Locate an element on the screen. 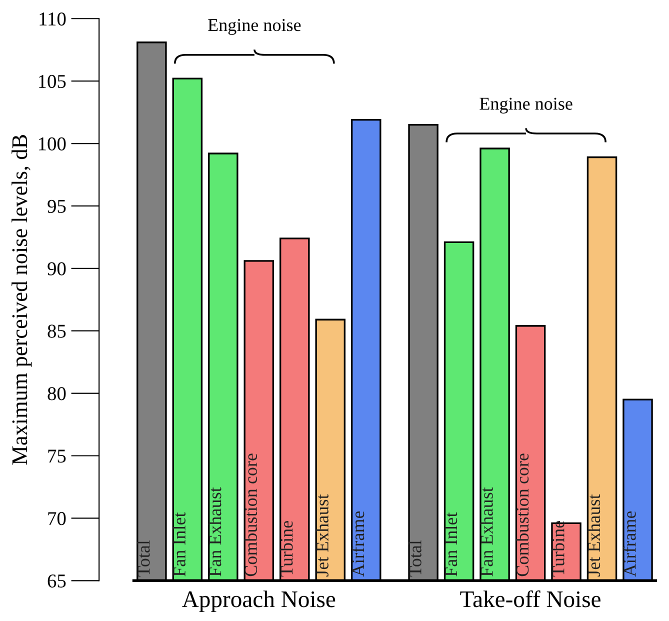 The image size is (669, 621). y-tick-label: 100 is located at coordinates (52, 143).